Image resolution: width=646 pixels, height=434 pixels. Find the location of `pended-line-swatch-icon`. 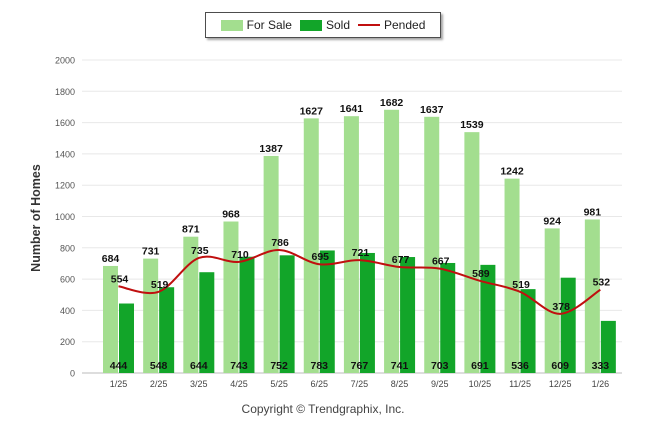

pended-line-swatch-icon is located at coordinates (369, 25).